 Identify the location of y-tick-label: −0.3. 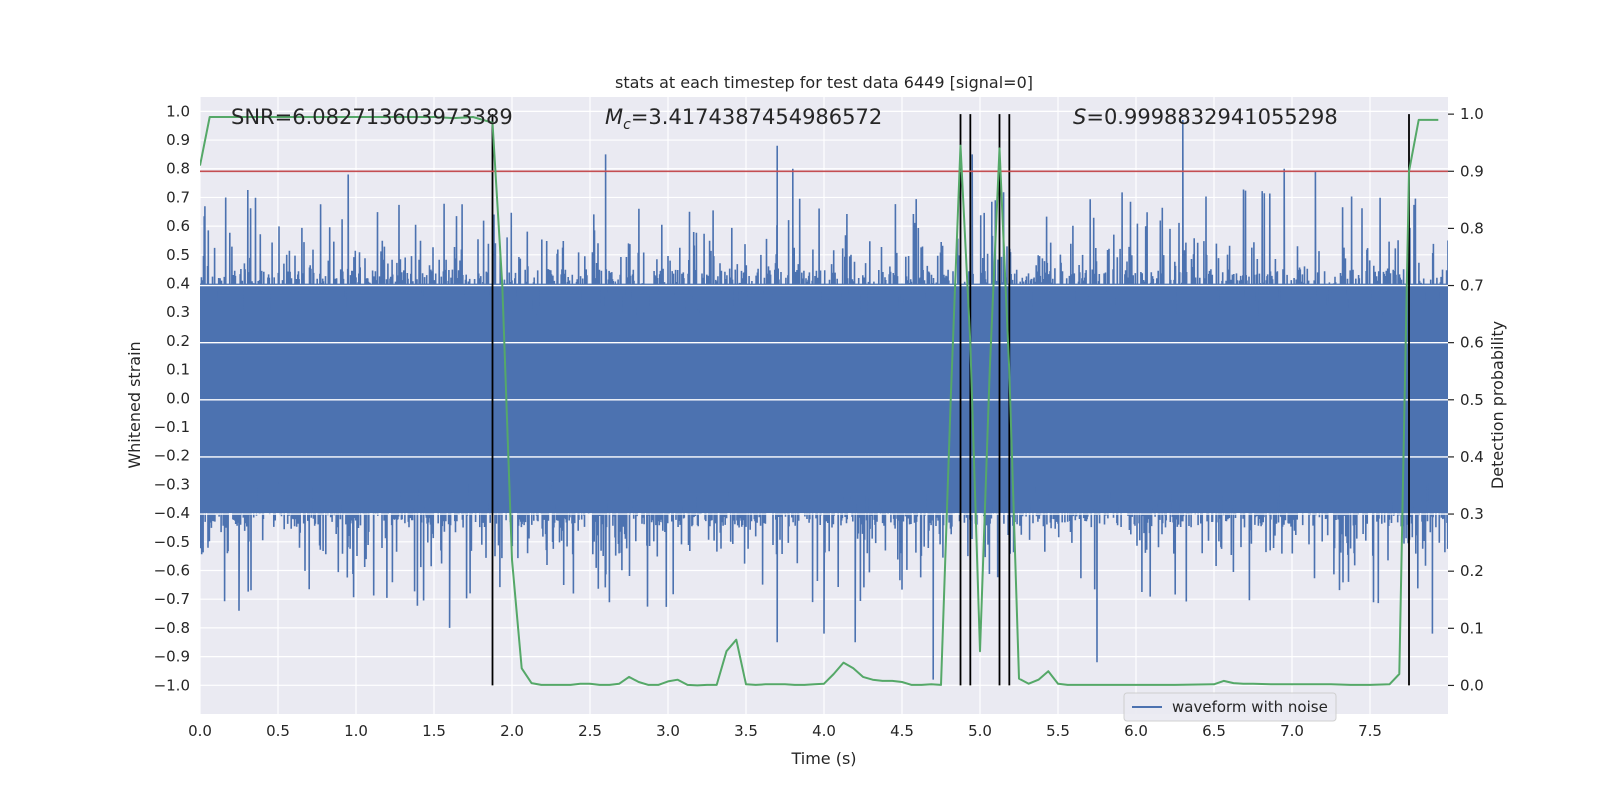
(172, 484).